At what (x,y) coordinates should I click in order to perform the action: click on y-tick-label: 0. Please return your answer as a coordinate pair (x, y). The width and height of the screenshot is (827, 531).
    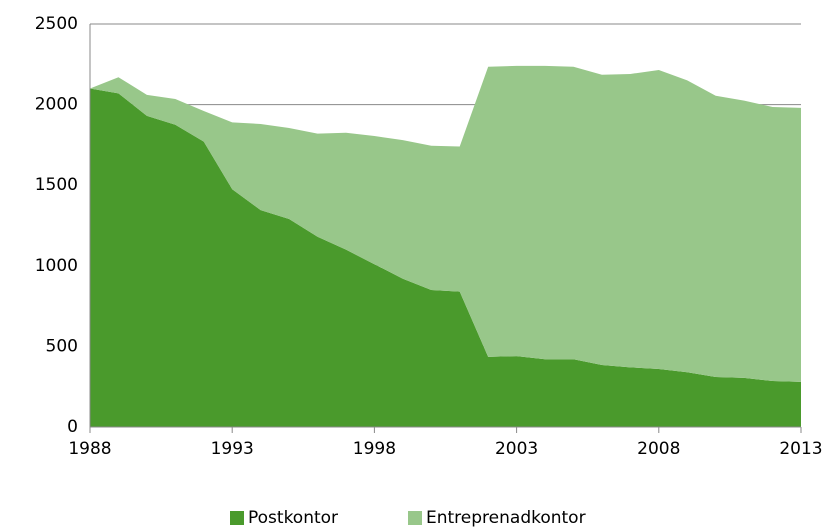
    Looking at the image, I should click on (72, 427).